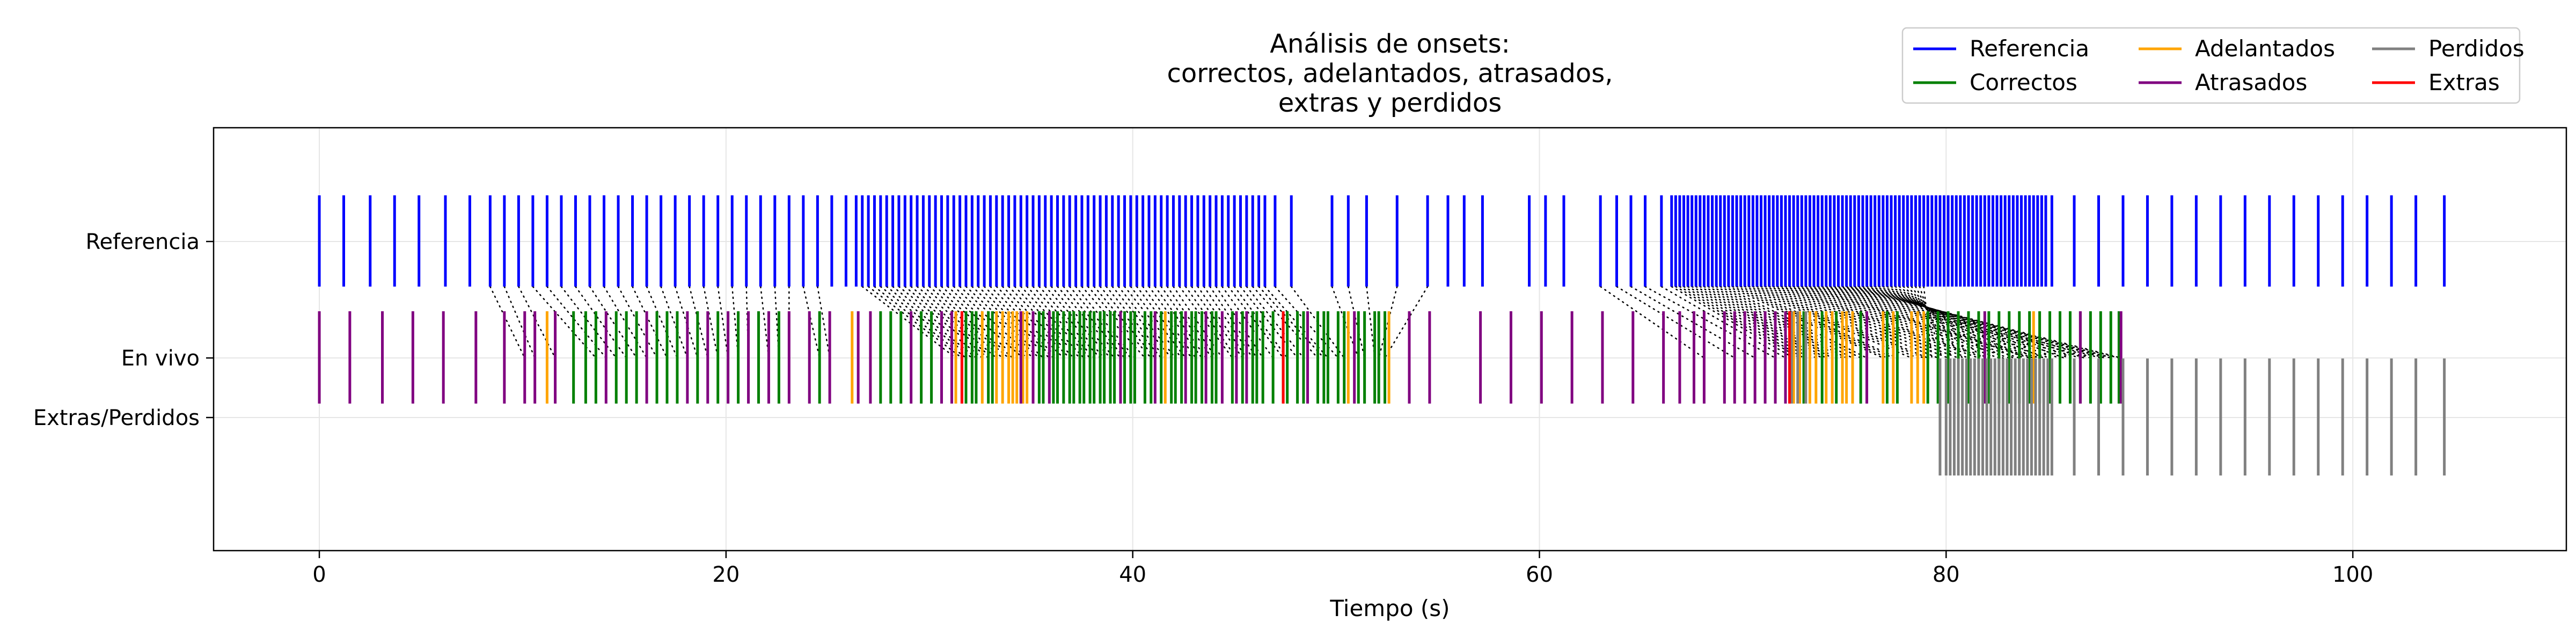 Image resolution: width=2576 pixels, height=644 pixels. Describe the element at coordinates (1390, 73) in the screenshot. I see `chart-title-line-2: correctos, adelantados, atrasados,` at that location.